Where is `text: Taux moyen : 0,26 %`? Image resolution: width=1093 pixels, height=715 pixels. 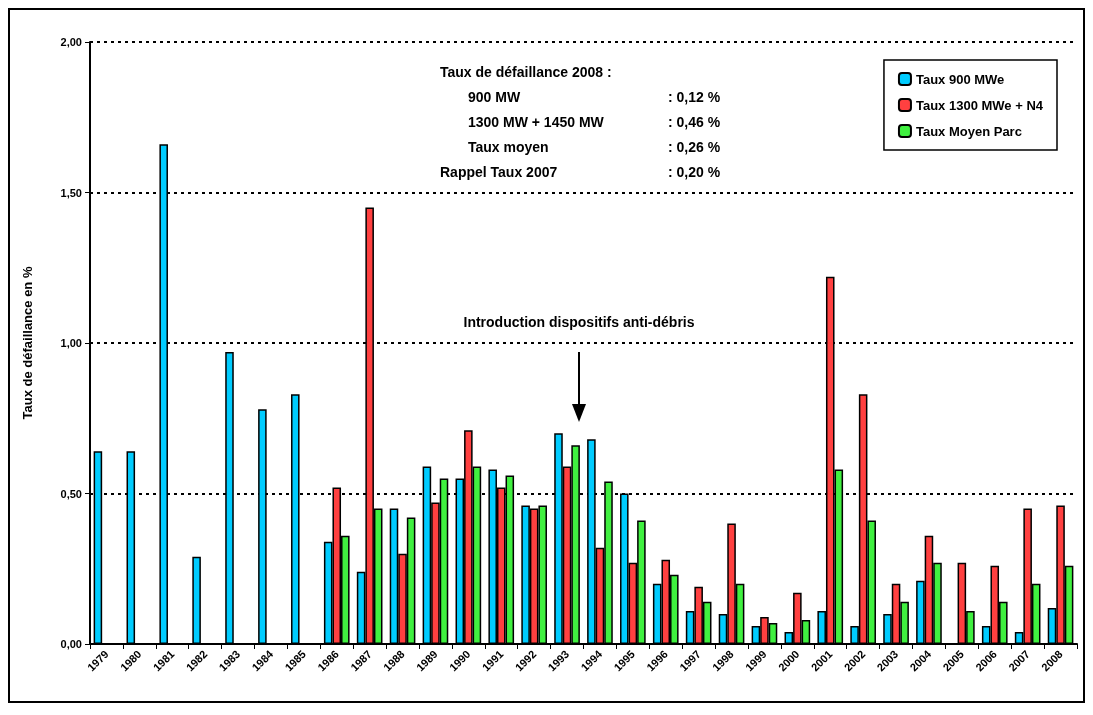
text: Taux moyen : 0,26 % is located at coordinates (594, 147).